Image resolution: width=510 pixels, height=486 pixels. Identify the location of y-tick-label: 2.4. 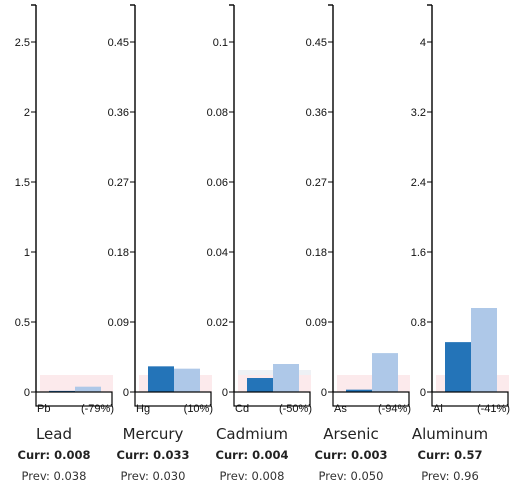
(418, 183).